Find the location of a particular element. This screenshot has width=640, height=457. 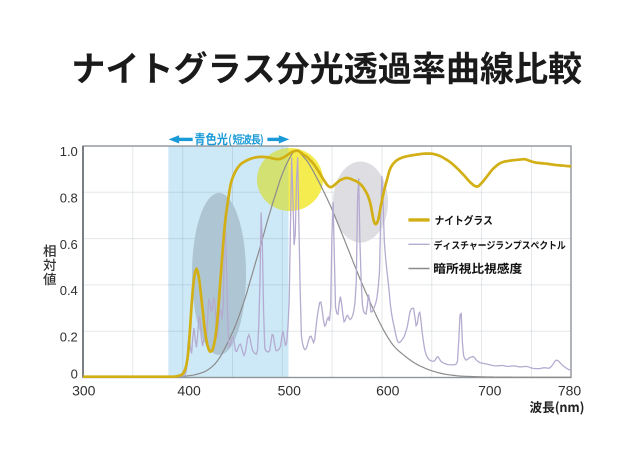

svg-text: 1.0 is located at coordinates (69, 151).